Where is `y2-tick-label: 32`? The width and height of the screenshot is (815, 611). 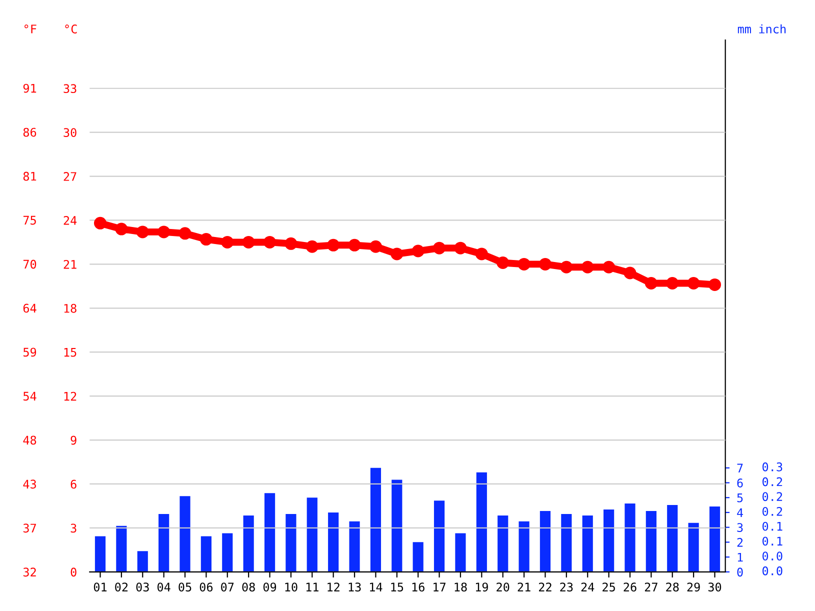 y2-tick-label: 32 is located at coordinates (29, 572).